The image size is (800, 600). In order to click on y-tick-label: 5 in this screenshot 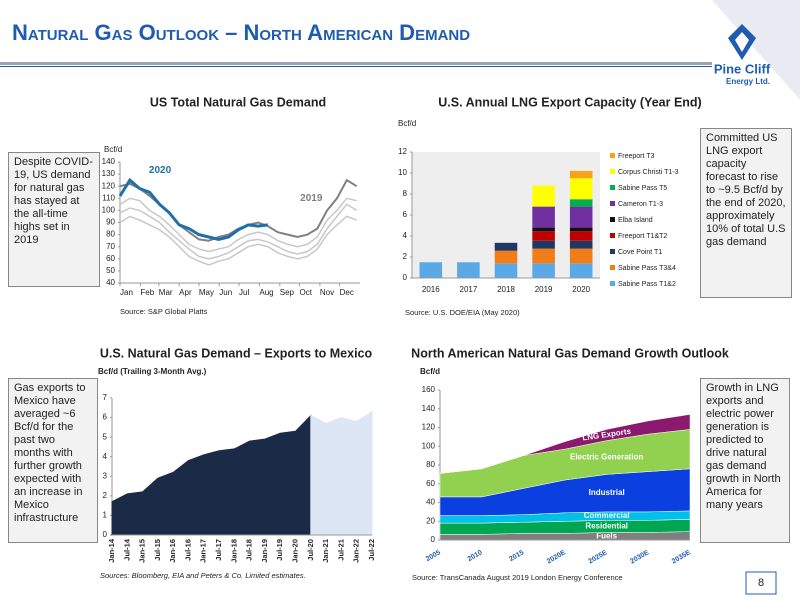, I will do `click(105, 436)`.